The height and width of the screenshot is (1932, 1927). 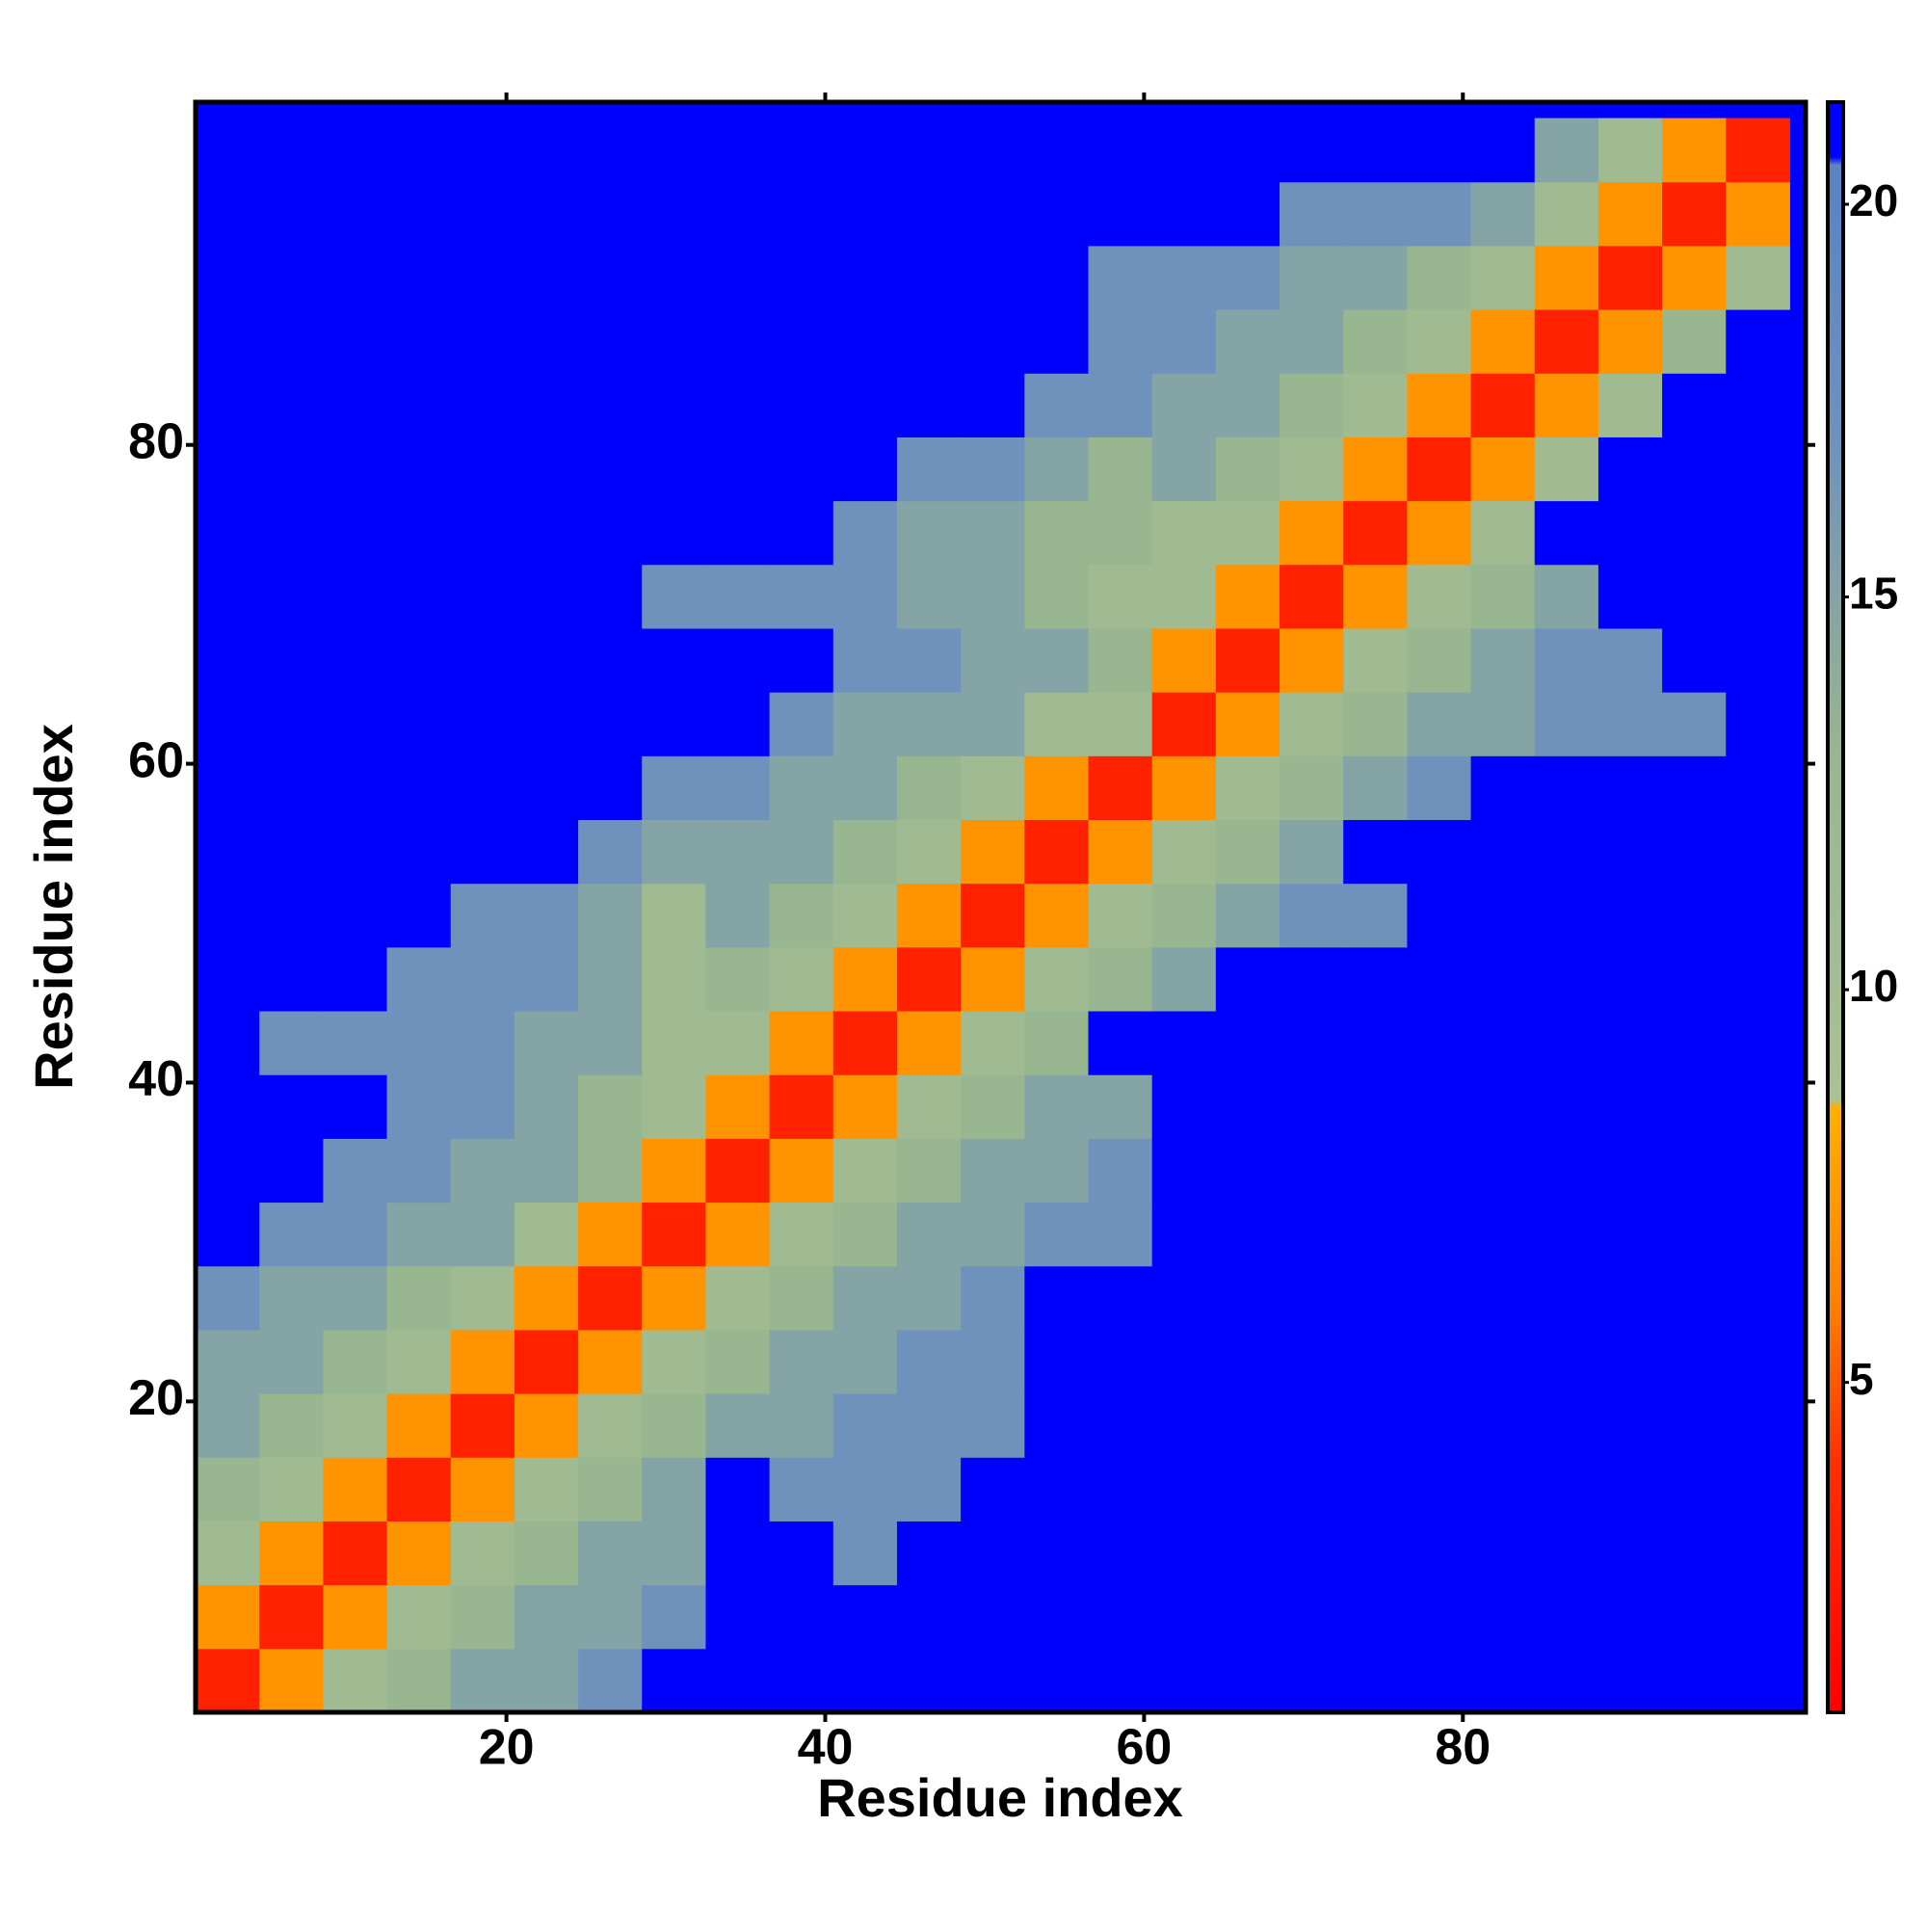 I want to click on colorbar-tick-label: 10, so click(x=1873, y=986).